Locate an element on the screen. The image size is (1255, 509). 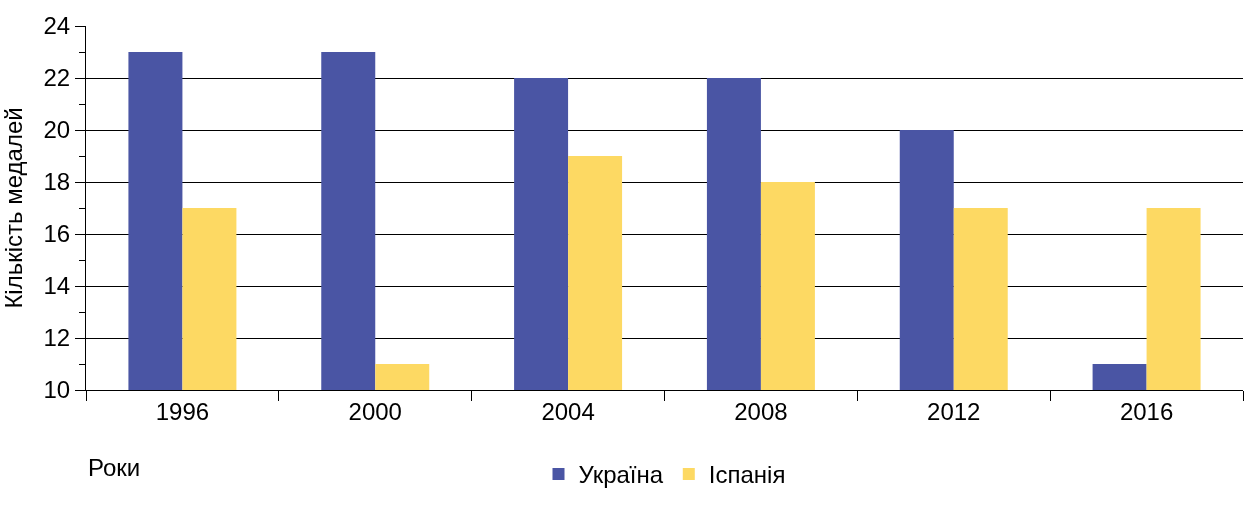
y-tick-label: 20 is located at coordinates (57, 130).